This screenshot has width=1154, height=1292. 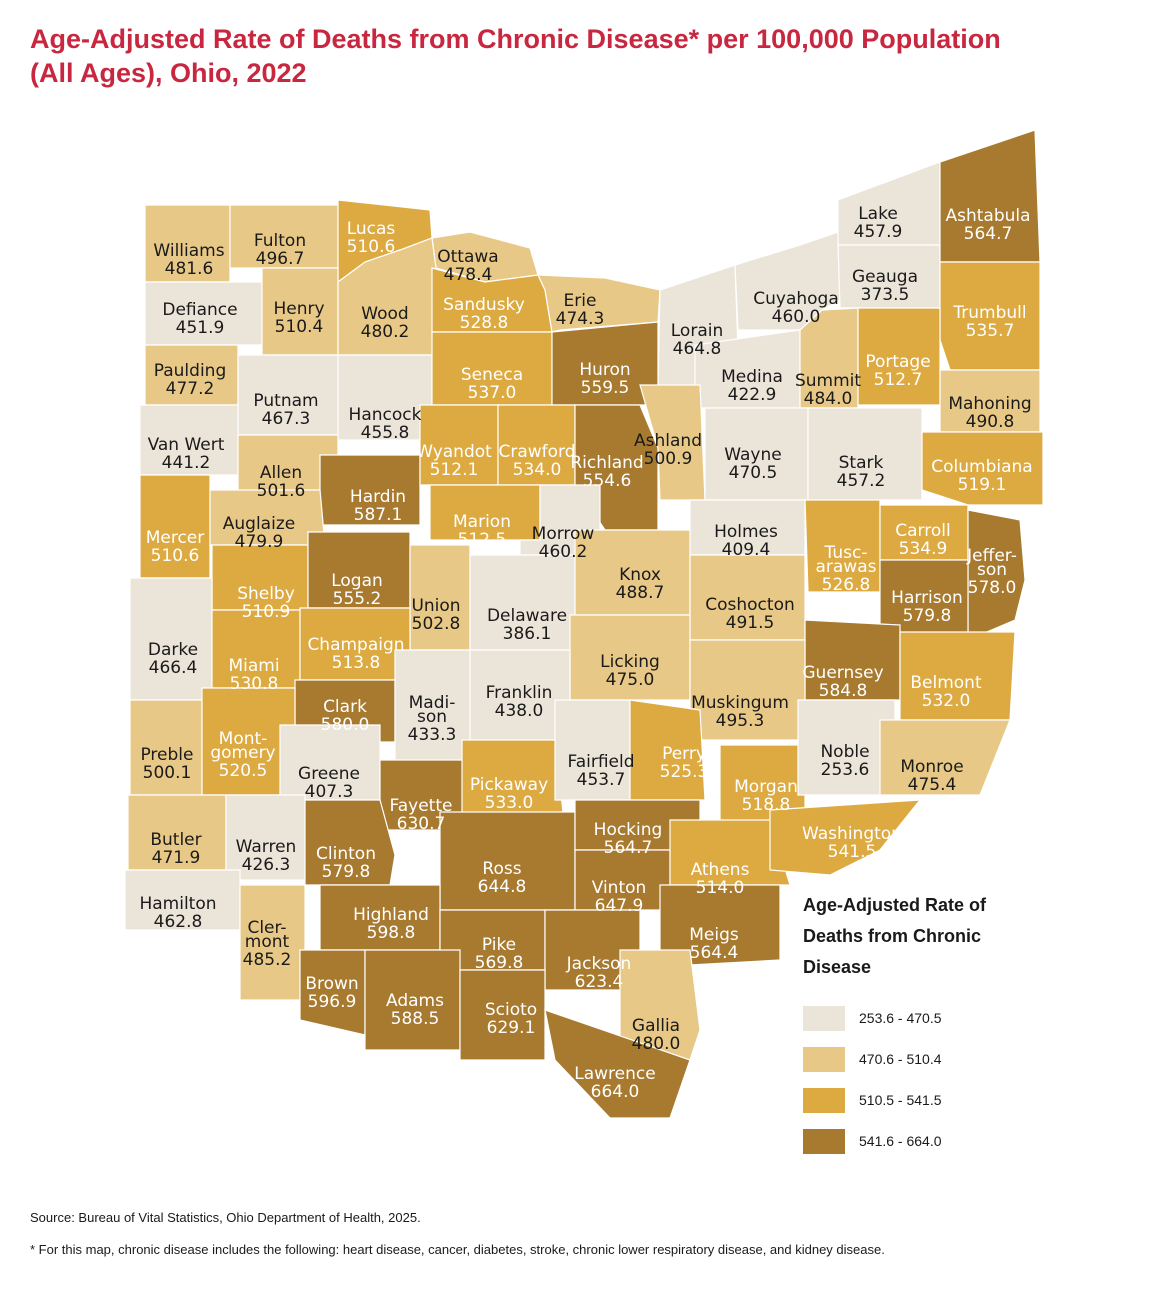 What do you see at coordinates (199, 310) in the screenshot?
I see `county-name-defiance: Defiance` at bounding box center [199, 310].